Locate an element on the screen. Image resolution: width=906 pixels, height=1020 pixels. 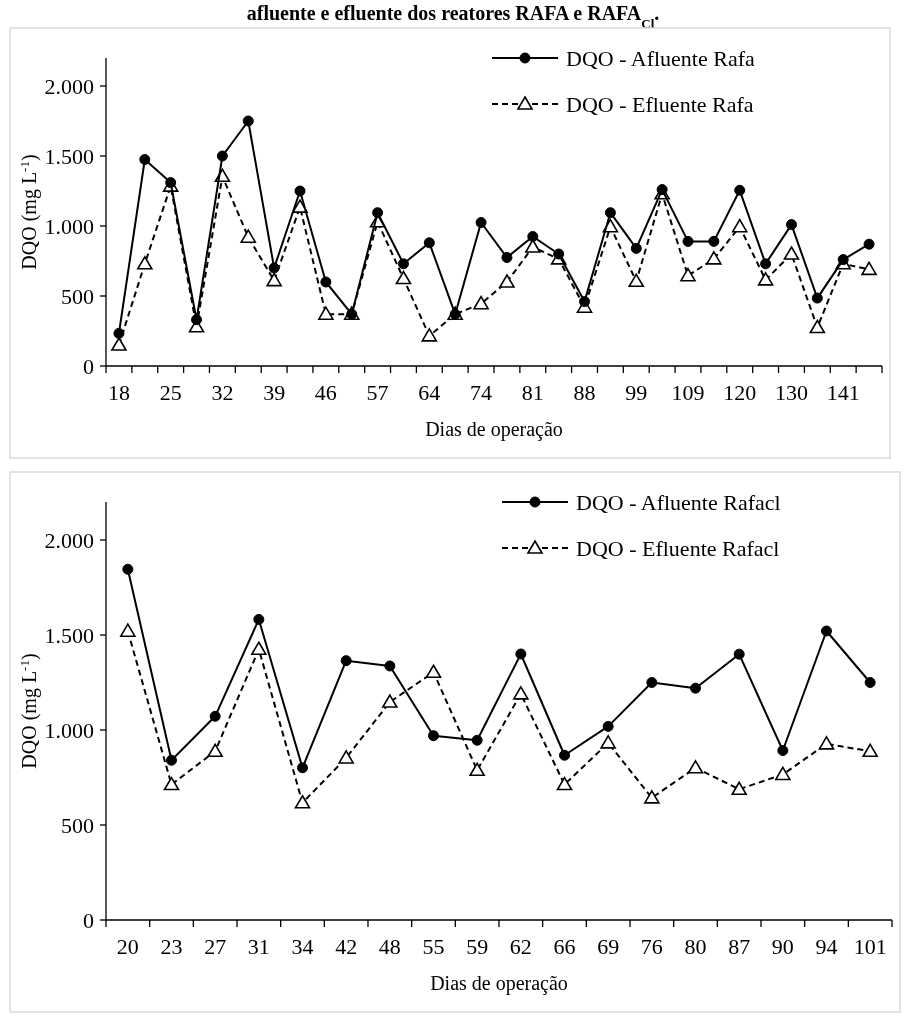
x-tick-label: 42 is located at coordinates (346, 946).